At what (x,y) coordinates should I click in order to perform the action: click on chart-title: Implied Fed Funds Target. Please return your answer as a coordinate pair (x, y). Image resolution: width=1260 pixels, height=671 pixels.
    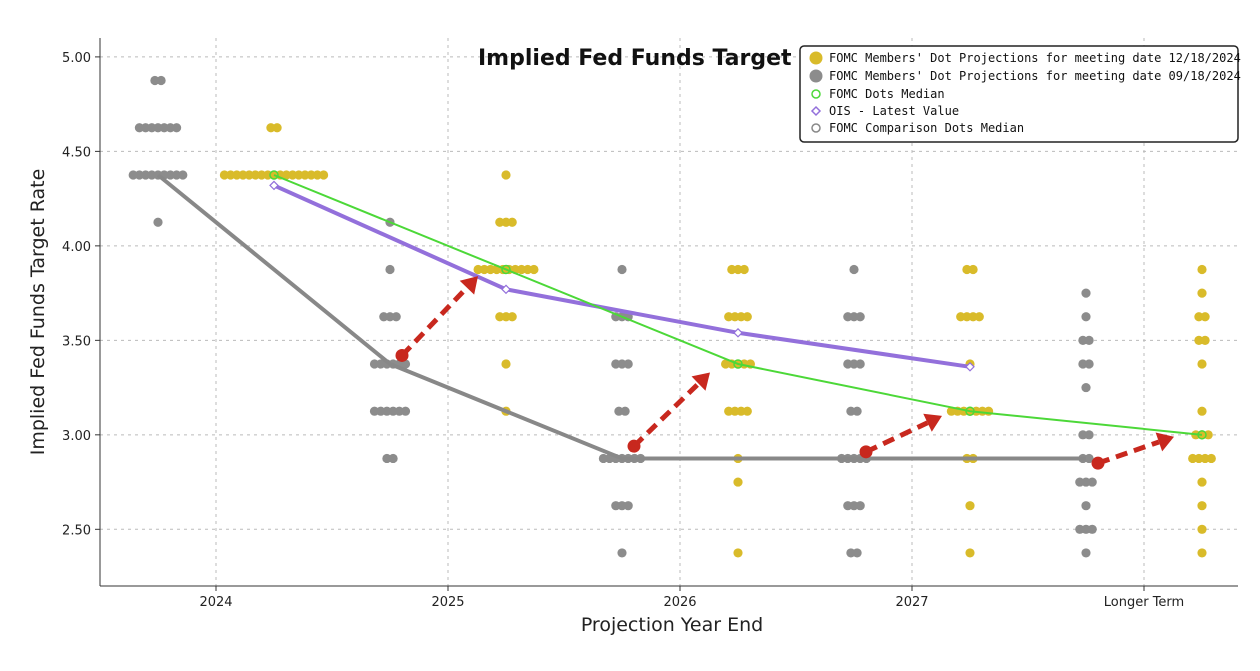
    Looking at the image, I should click on (635, 58).